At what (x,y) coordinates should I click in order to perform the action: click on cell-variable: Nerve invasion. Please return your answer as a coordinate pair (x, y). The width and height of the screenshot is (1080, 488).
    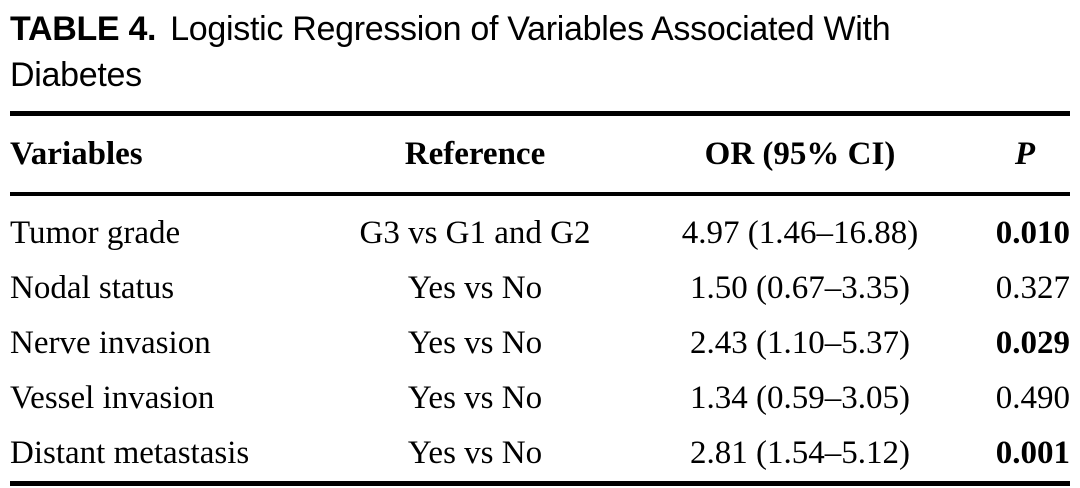
    Looking at the image, I should click on (110, 343).